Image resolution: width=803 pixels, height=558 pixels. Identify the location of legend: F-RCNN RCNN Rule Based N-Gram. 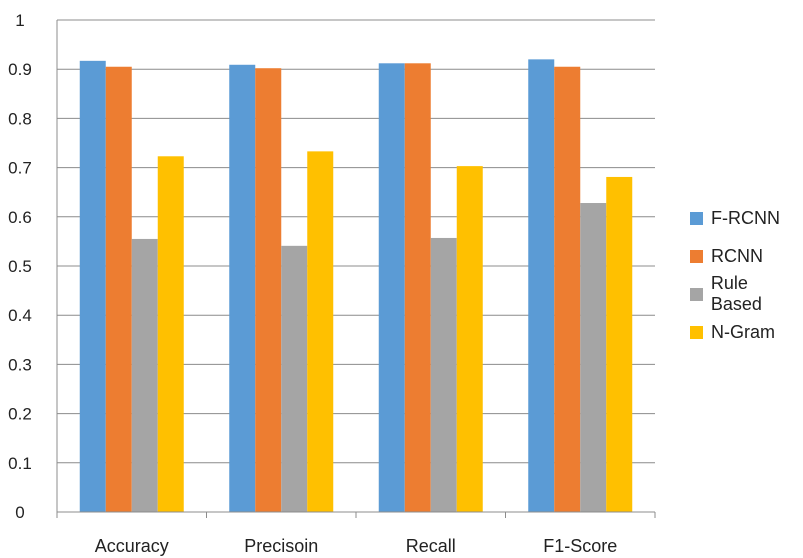
(746, 275).